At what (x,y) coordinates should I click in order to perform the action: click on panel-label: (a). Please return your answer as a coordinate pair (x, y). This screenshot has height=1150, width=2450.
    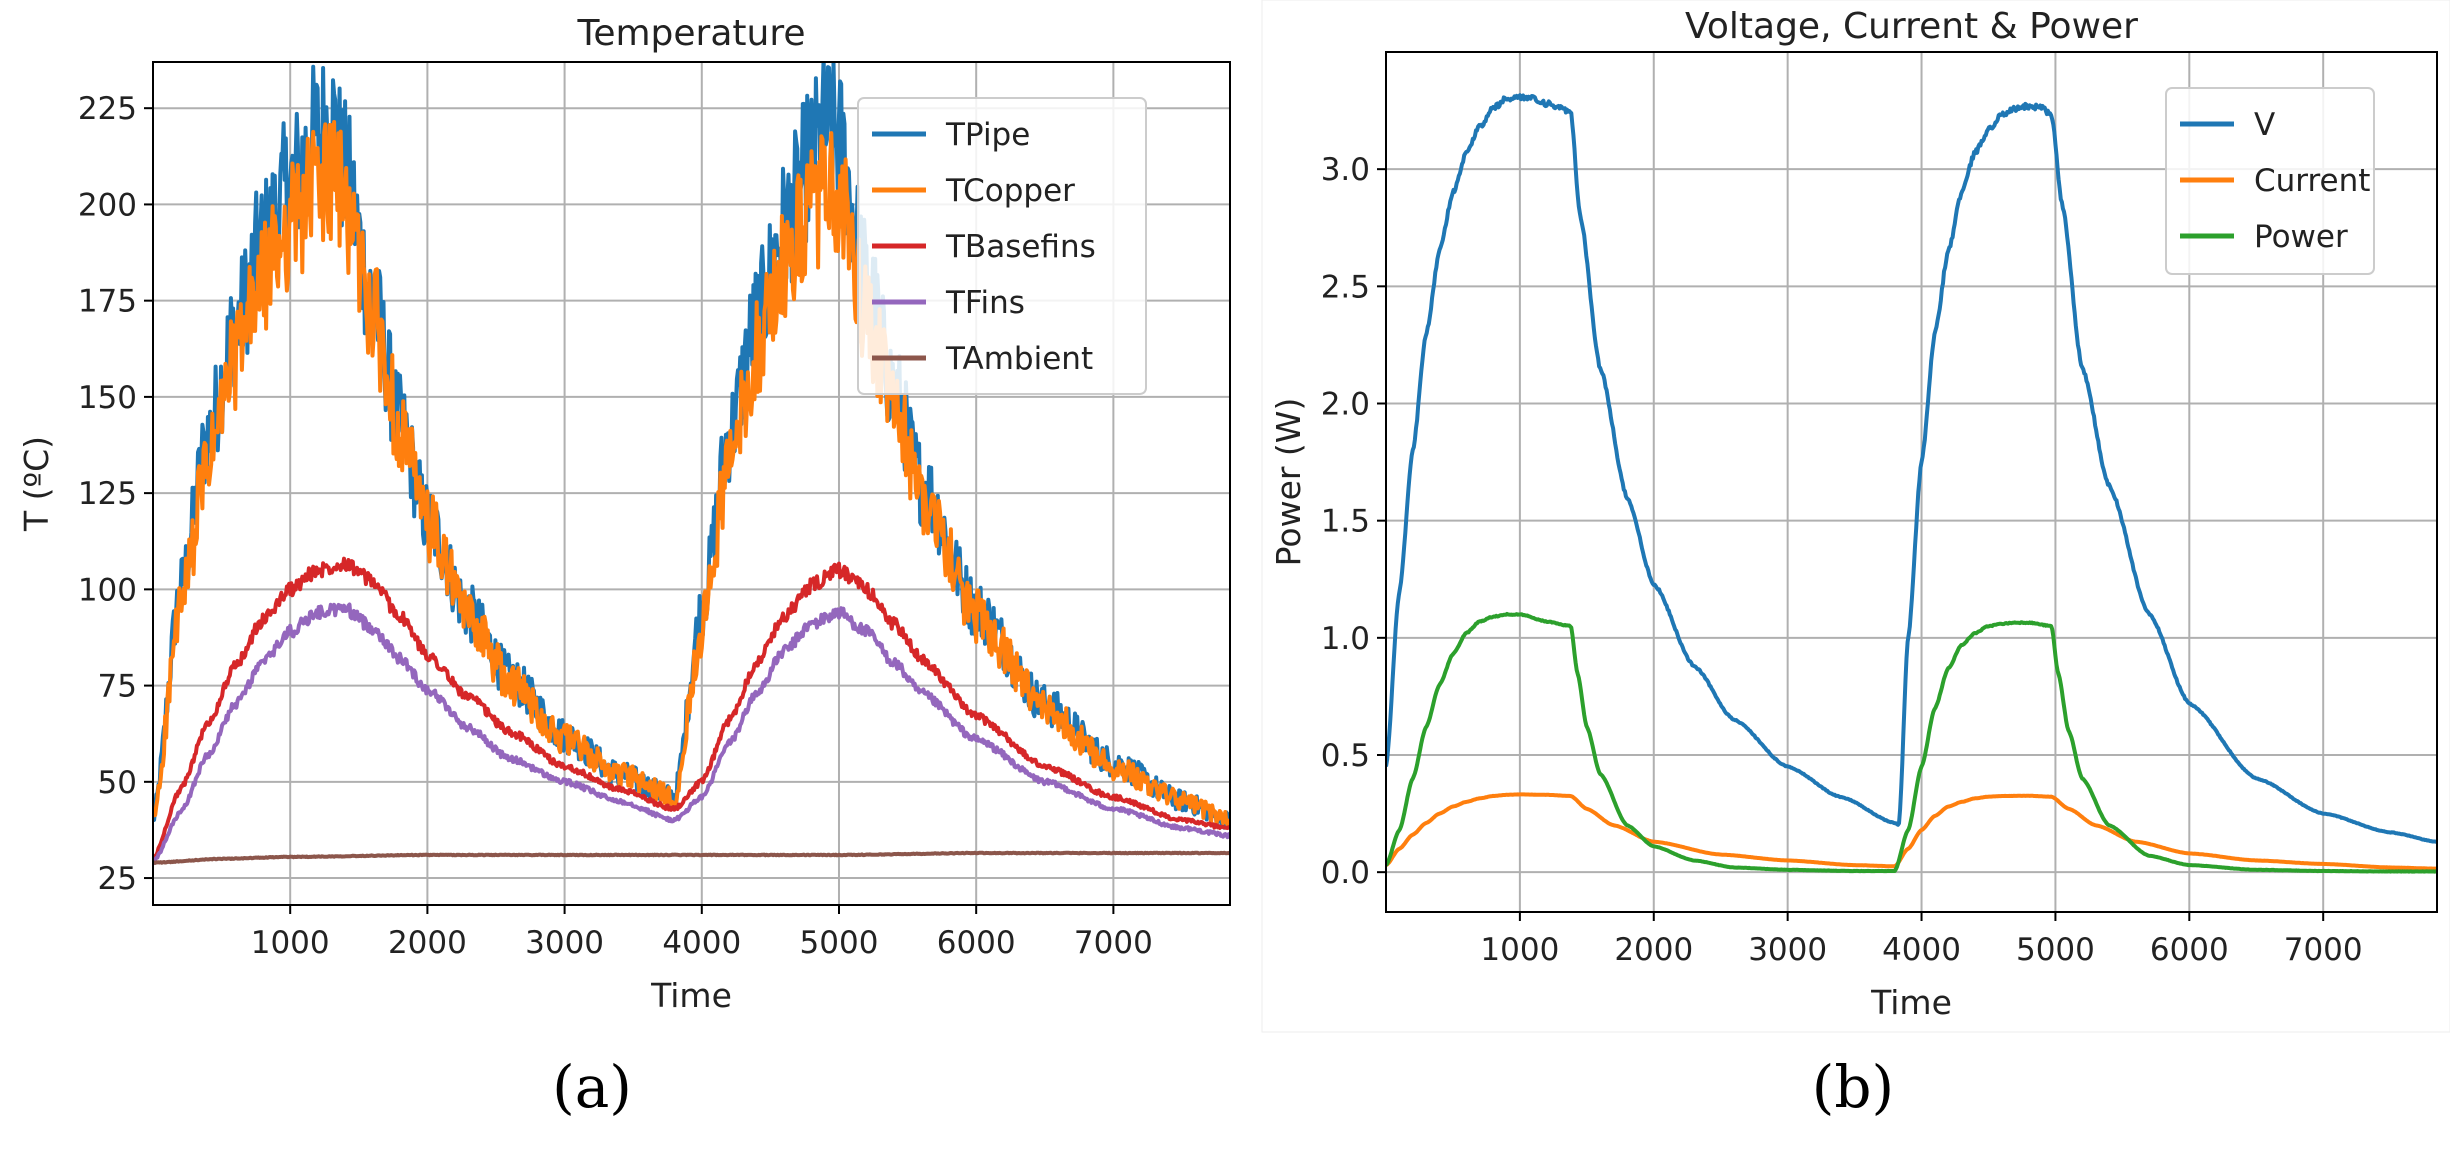
    Looking at the image, I should click on (592, 1087).